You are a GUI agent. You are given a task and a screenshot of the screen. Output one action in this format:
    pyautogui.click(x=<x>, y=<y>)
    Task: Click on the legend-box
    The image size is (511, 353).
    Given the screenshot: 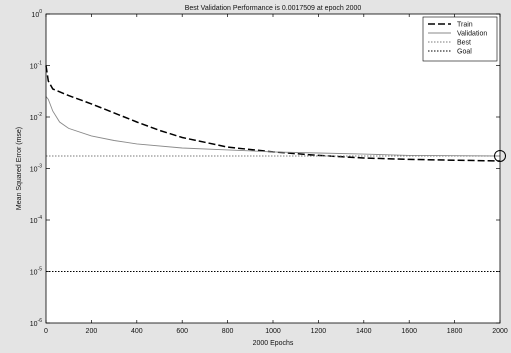 What is the action you would take?
    pyautogui.click(x=460, y=39)
    